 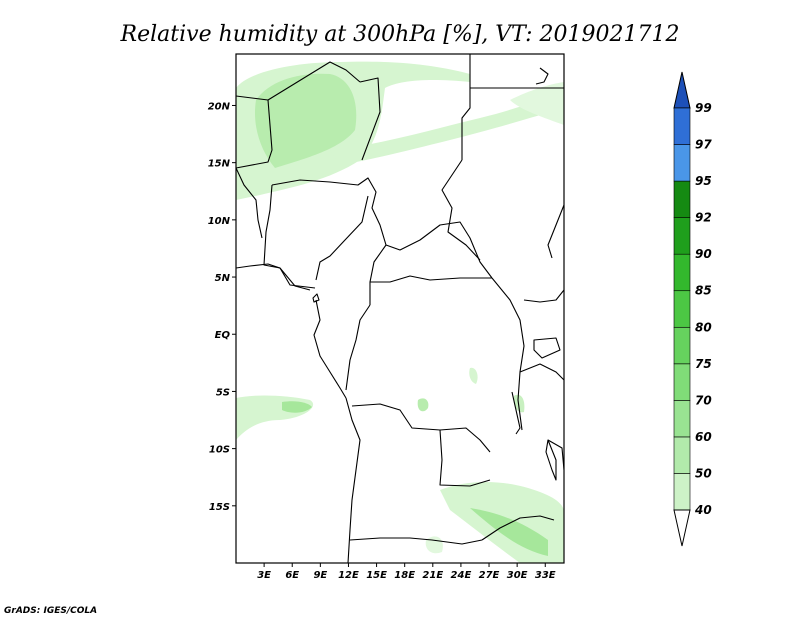 What do you see at coordinates (432, 575) in the screenshot?
I see `lon-tick-label: 21E` at bounding box center [432, 575].